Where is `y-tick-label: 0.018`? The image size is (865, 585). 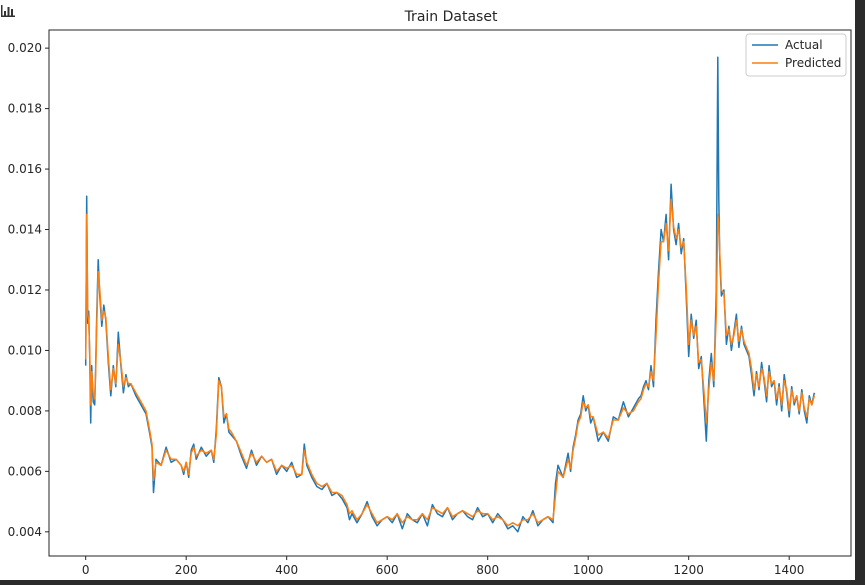 y-tick-label: 0.018 is located at coordinates (25, 109).